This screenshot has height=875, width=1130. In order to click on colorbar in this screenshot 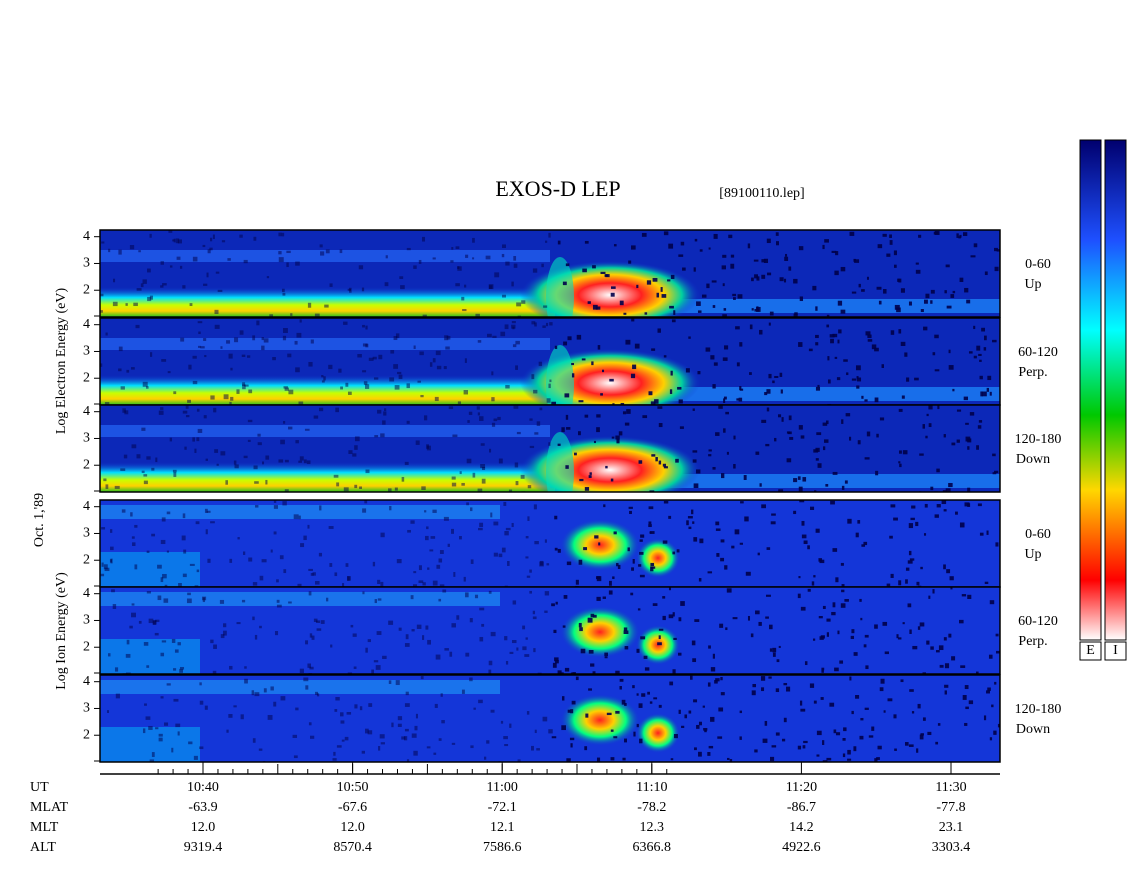, I will do `click(1090, 390)`.